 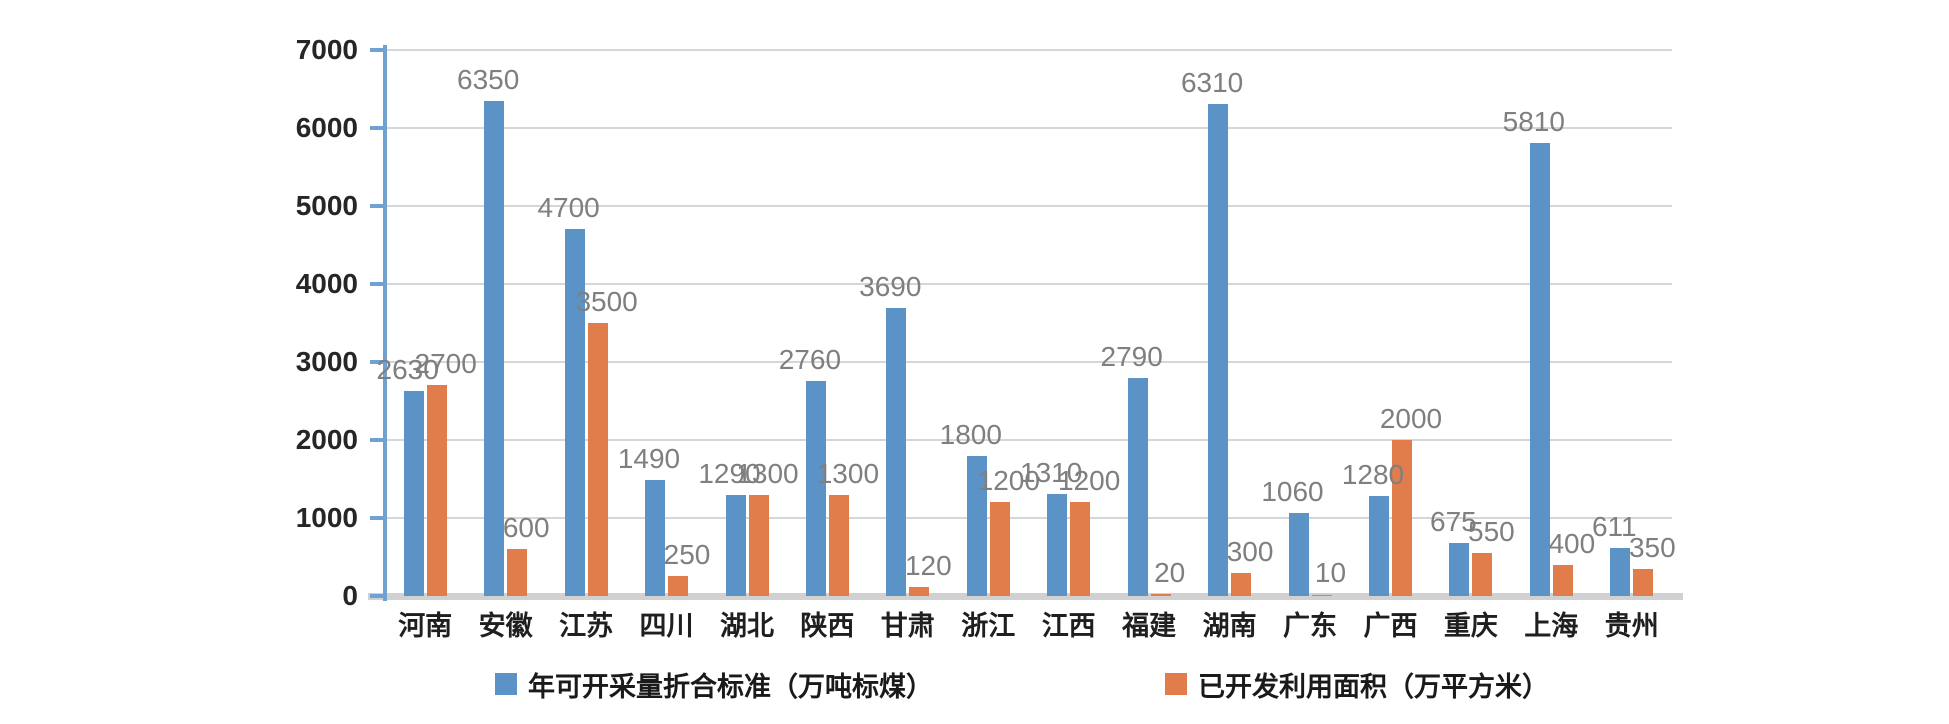 I want to click on bar-blue-上海, so click(x=1539, y=369).